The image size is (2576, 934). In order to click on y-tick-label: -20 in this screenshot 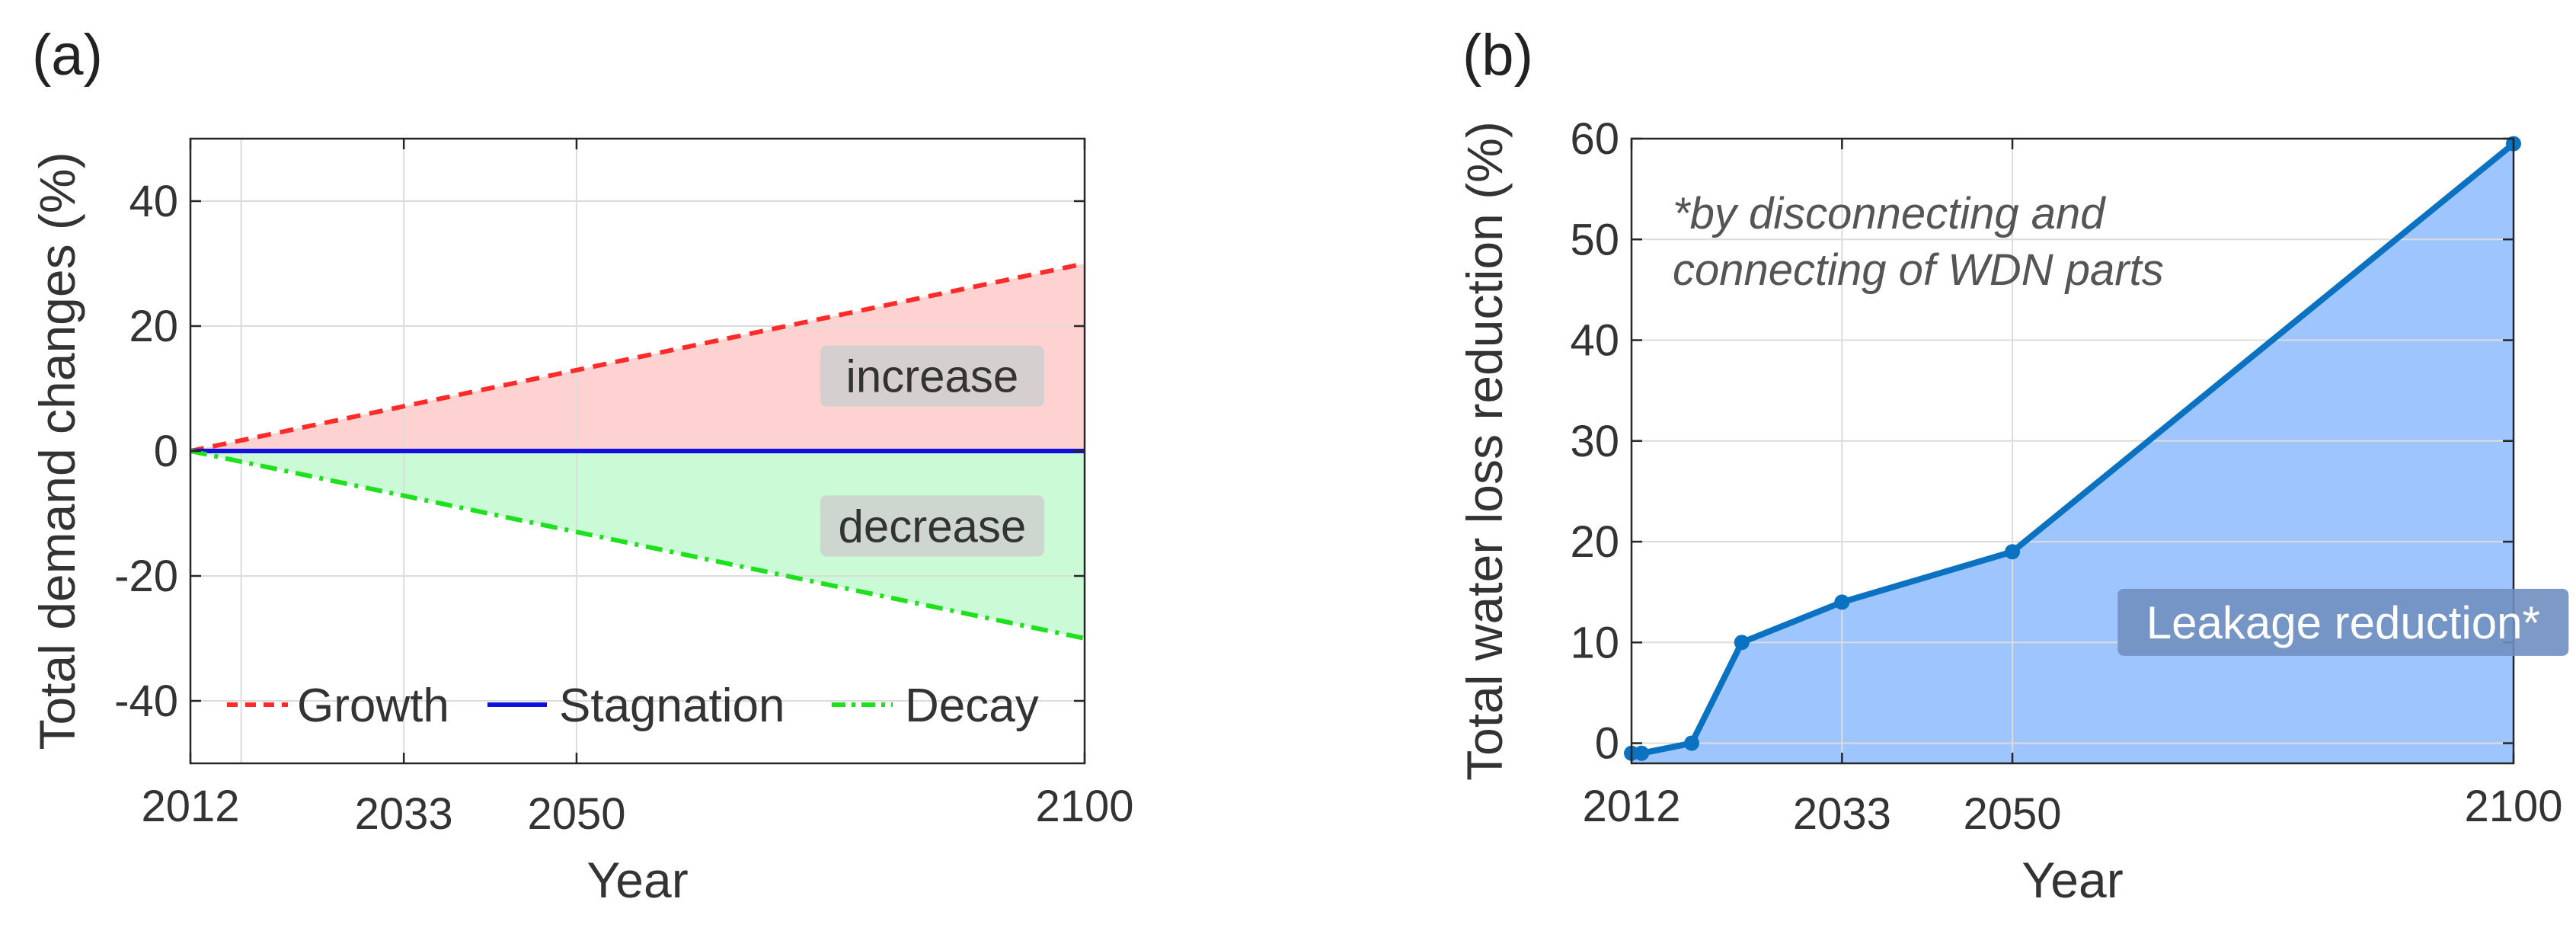, I will do `click(146, 576)`.